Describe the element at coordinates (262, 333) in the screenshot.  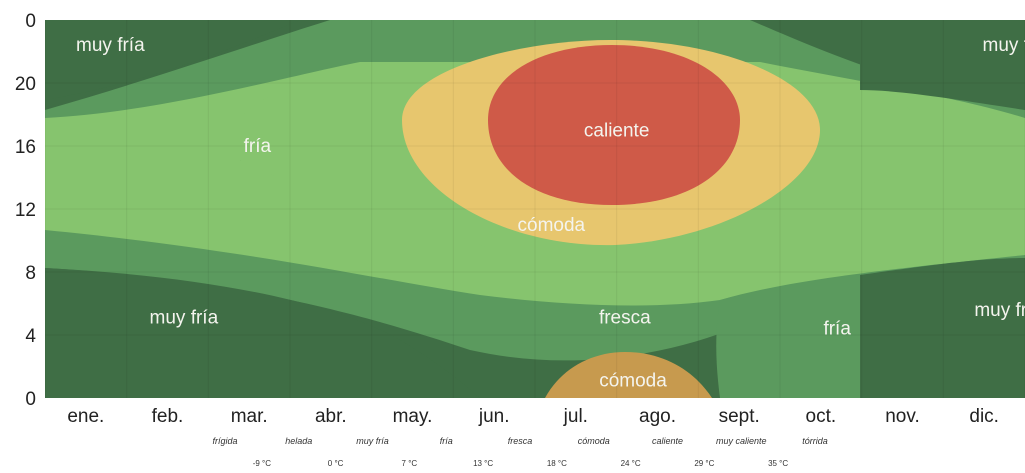
I see `band-muy-fria-bottom-left` at that location.